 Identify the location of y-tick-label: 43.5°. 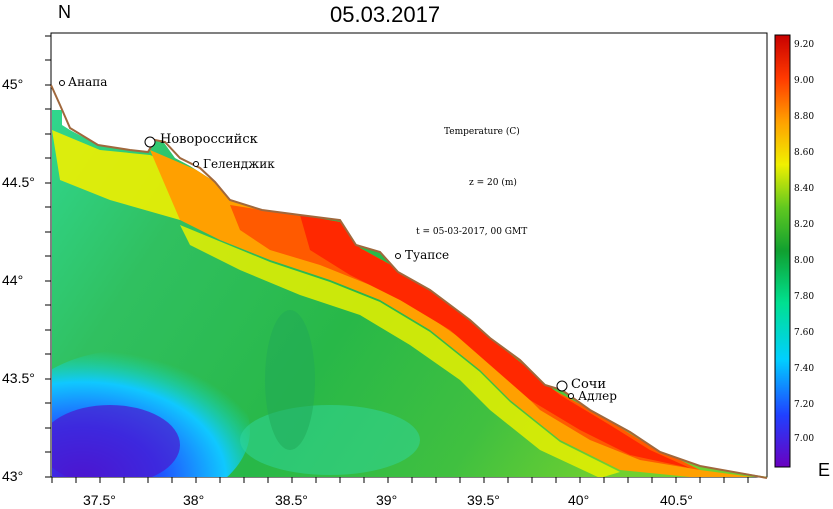
(18, 378).